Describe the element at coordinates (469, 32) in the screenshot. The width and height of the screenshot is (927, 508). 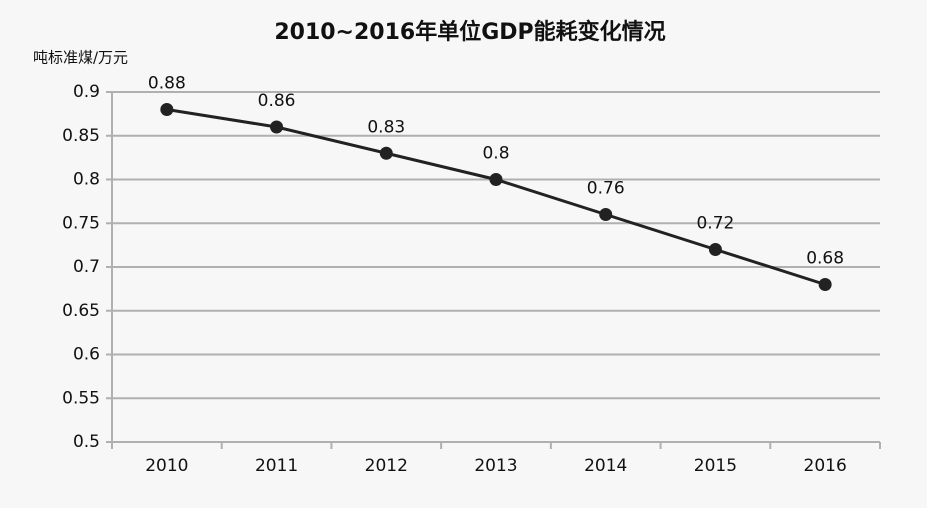
I see `chart-title: 2010~2016年单位GDP能耗变化情况` at that location.